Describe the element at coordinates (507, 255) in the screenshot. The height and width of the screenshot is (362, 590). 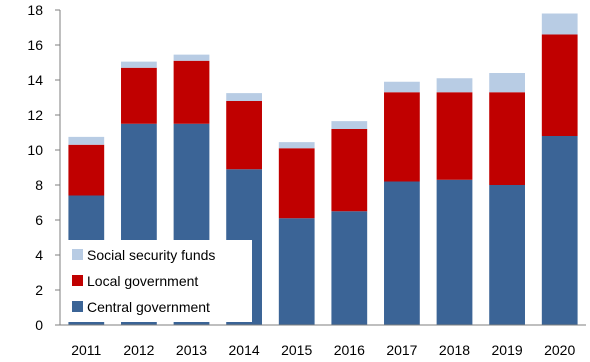
I see `bar-central-government-2019` at that location.